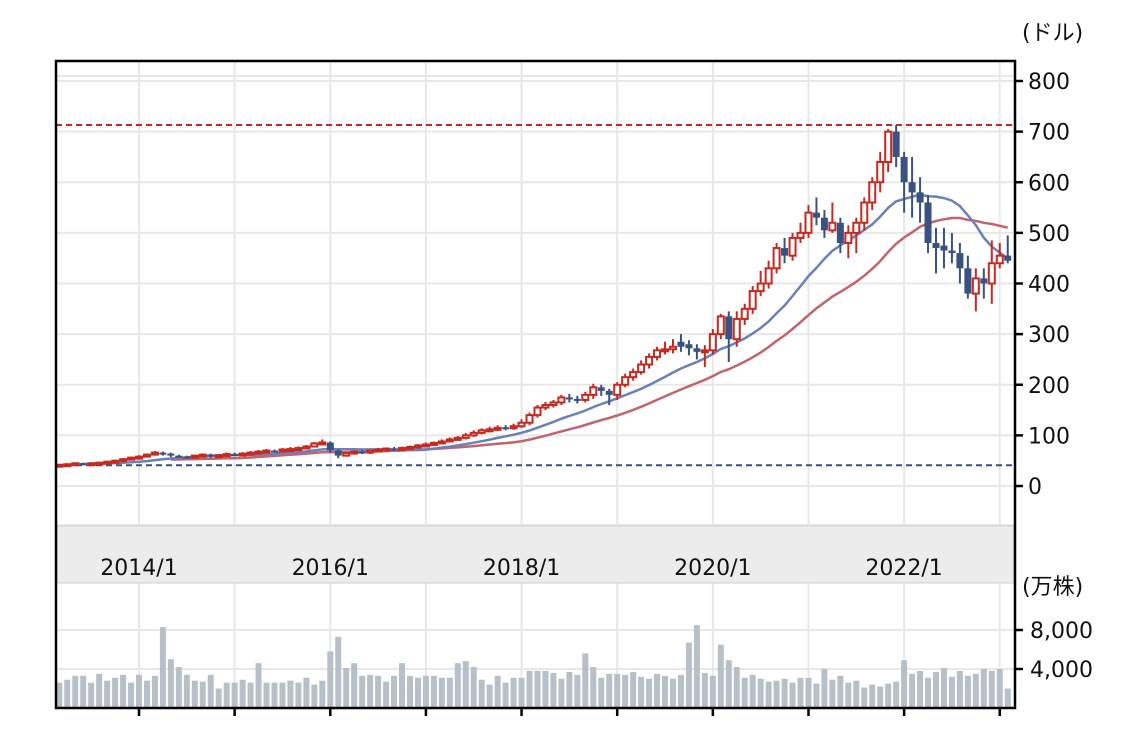  Describe the element at coordinates (712, 568) in the screenshot. I see `x-tick-label: 2020/1` at that location.